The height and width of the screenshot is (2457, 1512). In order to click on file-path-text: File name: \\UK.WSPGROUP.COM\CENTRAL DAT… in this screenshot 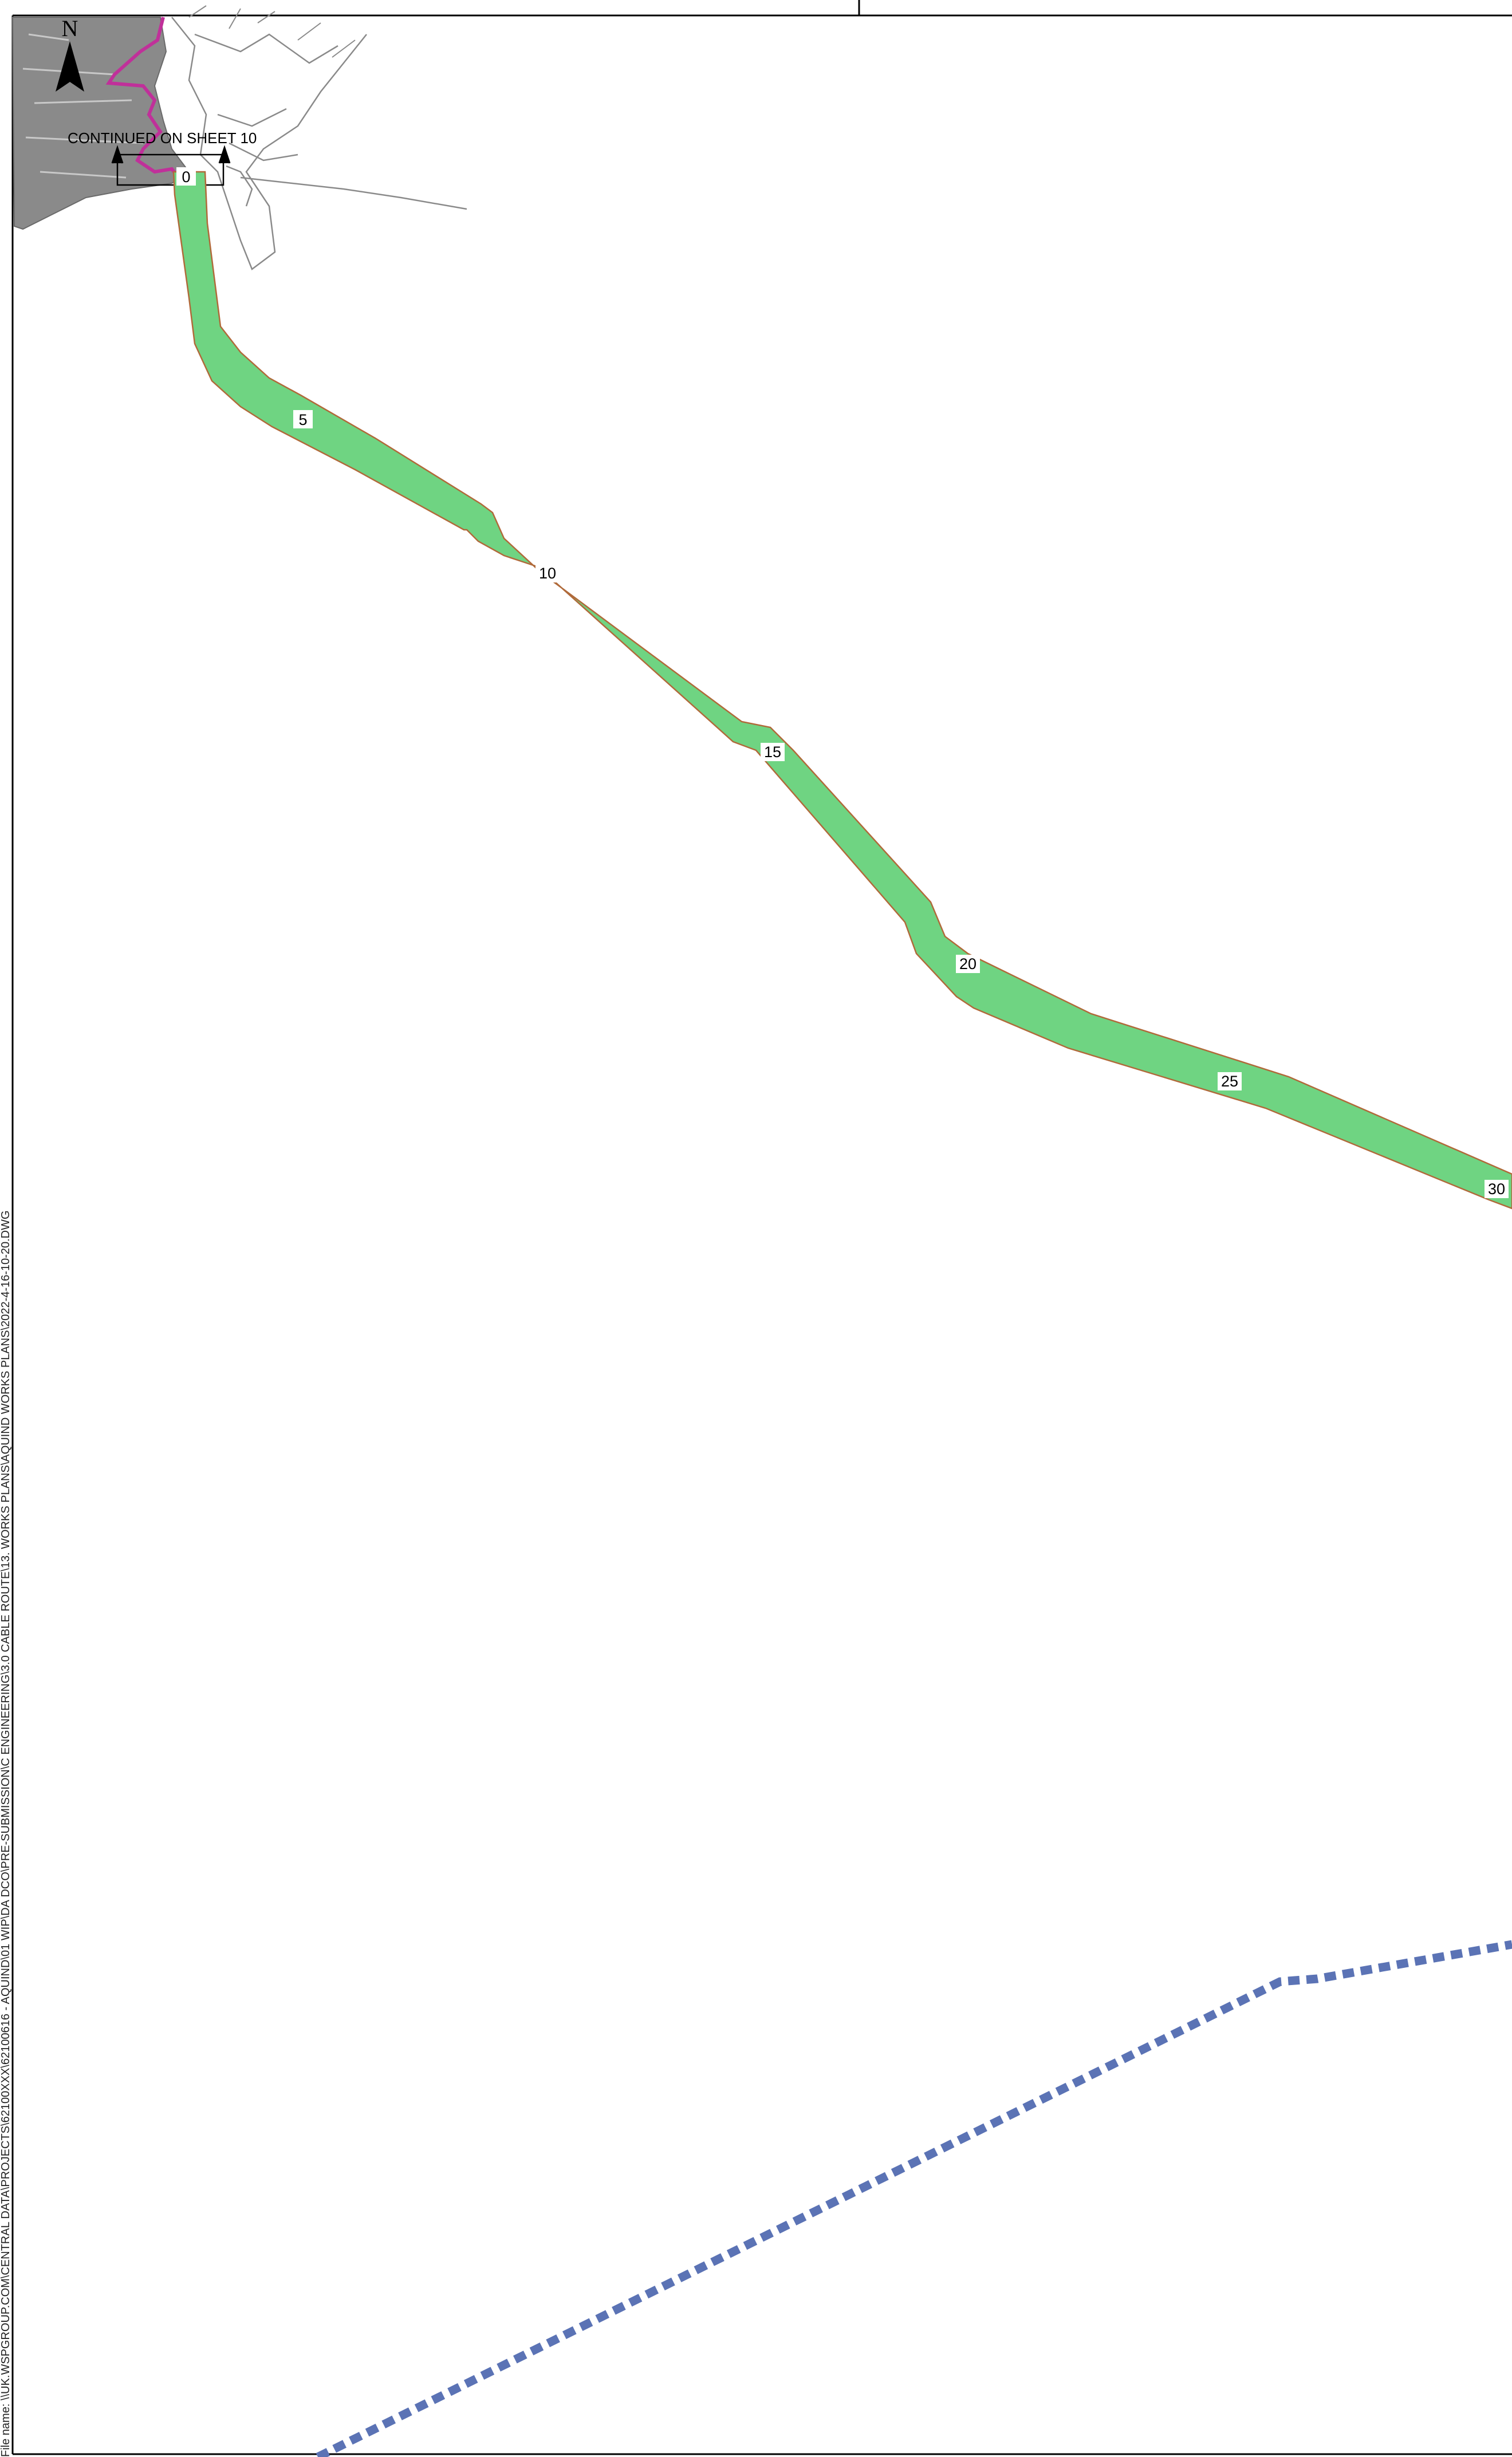, I will do `click(6, 1833)`.